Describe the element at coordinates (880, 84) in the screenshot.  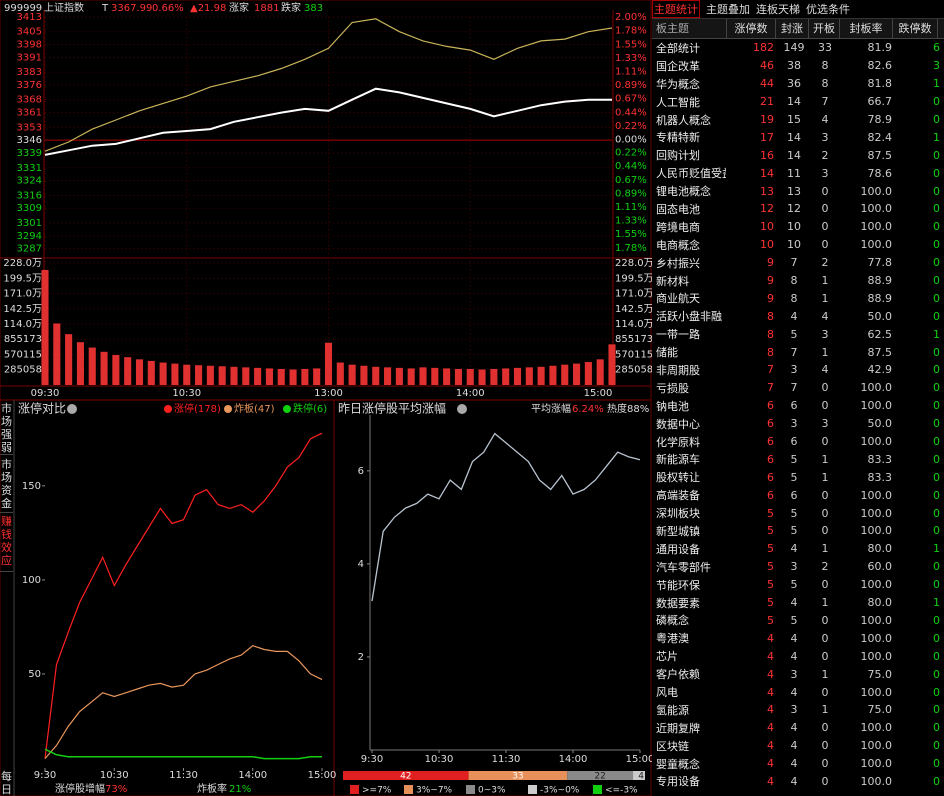
I see `table-cell: 81.8` at that location.